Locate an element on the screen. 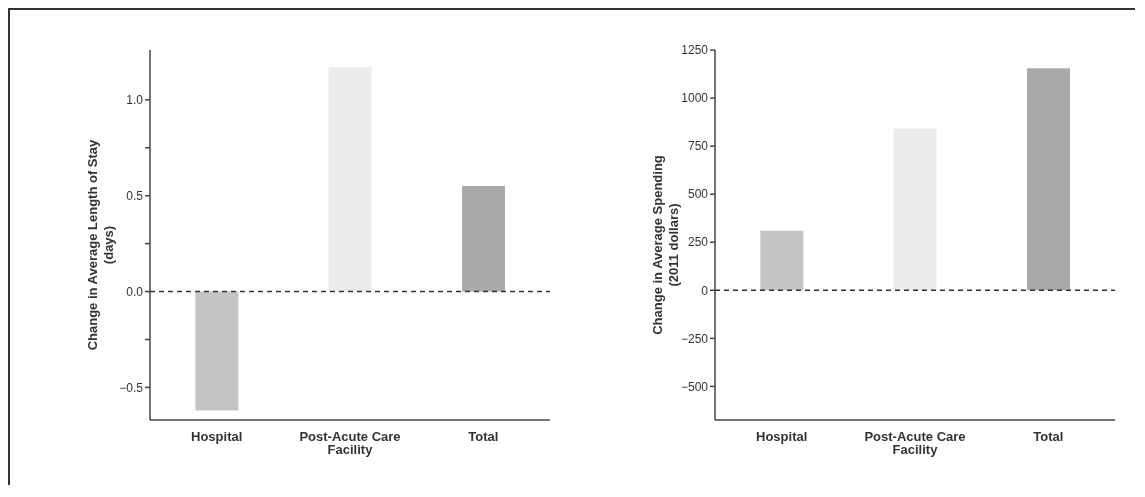 This screenshot has width=1145, height=497. y-tick-label: 0.0 is located at coordinates (135, 291).